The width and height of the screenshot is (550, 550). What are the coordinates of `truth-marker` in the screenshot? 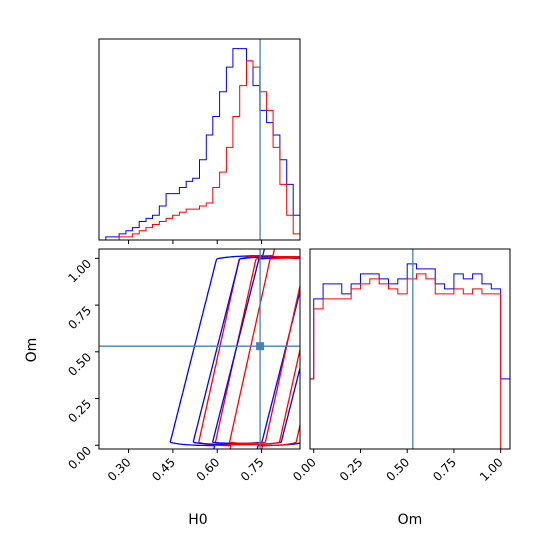 It's located at (260, 346).